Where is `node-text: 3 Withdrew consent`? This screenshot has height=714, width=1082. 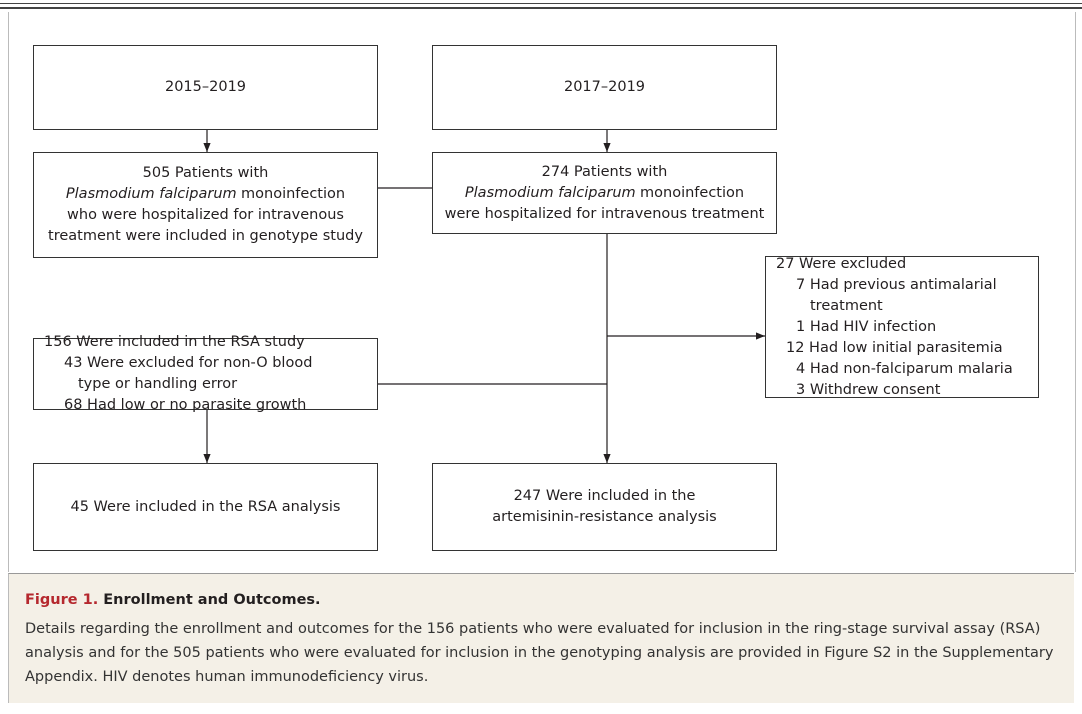
node-text: 3 Withdrew consent is located at coordinates (868, 389).